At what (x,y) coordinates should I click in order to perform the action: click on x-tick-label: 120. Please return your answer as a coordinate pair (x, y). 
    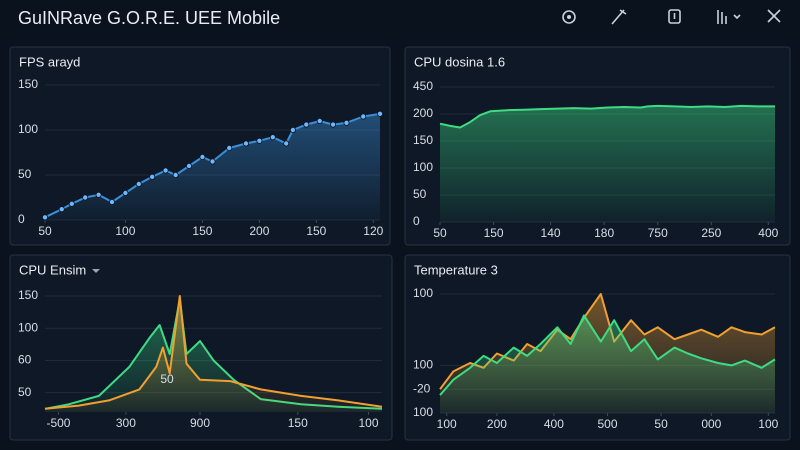
    Looking at the image, I should click on (373, 231).